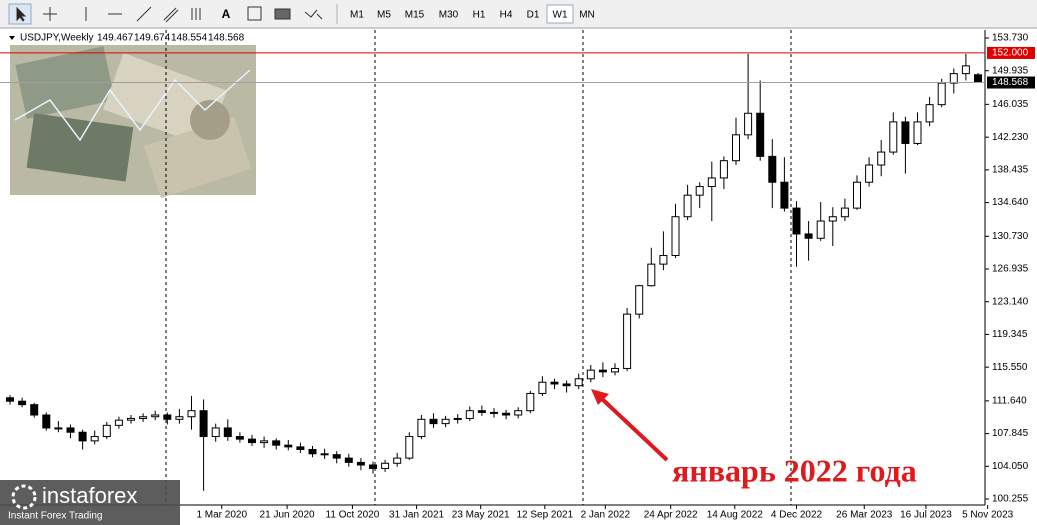 This screenshot has width=1037, height=525. I want to click on timeframe-button: D1, so click(533, 15).